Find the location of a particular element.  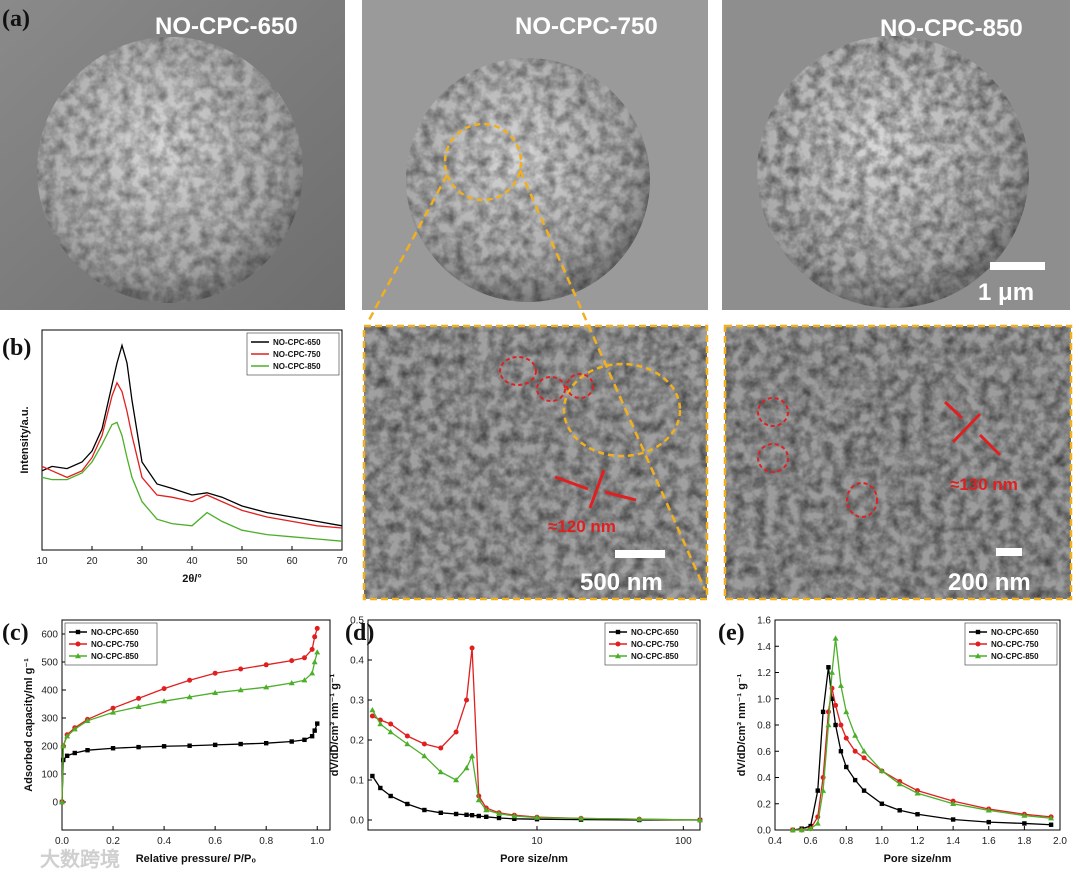

y-tick-label: 0 is located at coordinates (55, 803).